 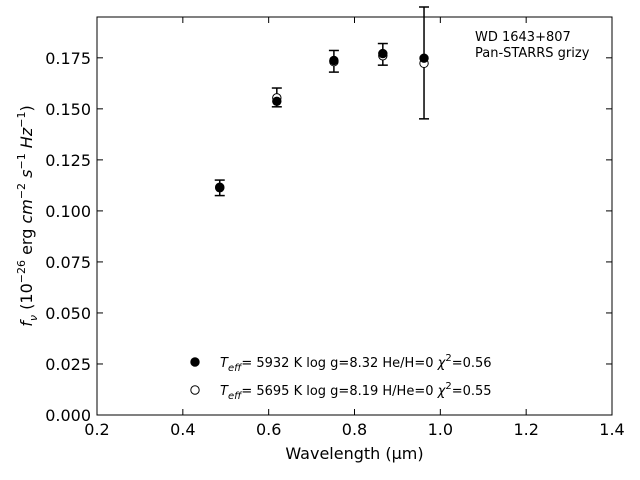 I want to click on x-tick-label: 1.2, so click(x=525, y=429).